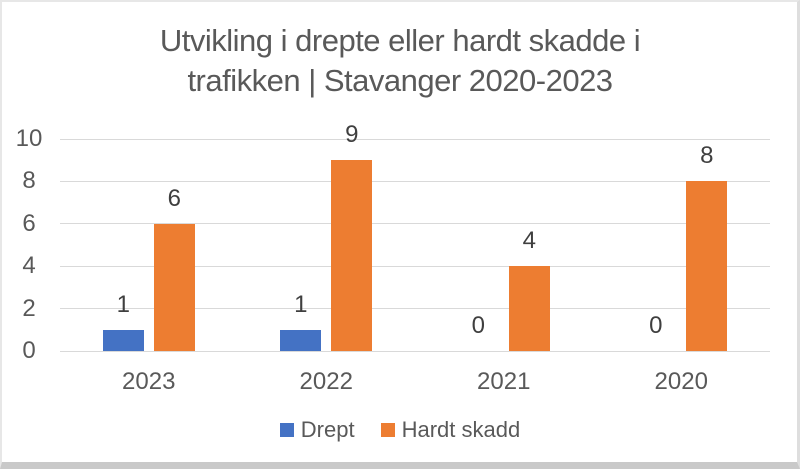 Image resolution: width=800 pixels, height=469 pixels. What do you see at coordinates (656, 325) in the screenshot?
I see `data-label-drept-2020: 0` at bounding box center [656, 325].